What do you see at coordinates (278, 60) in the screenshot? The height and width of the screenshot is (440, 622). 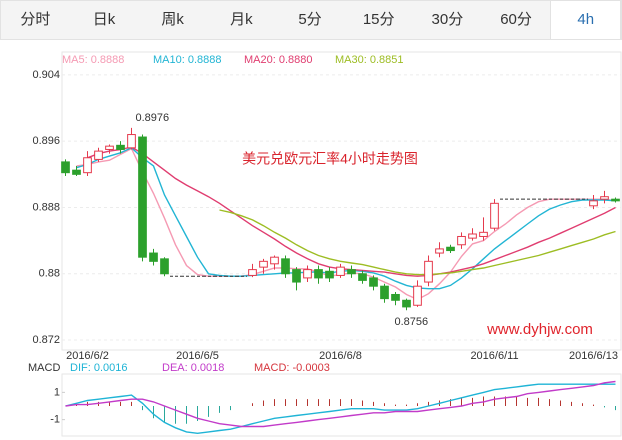 I see `legend-entry: MA20: 0.8880` at bounding box center [278, 60].